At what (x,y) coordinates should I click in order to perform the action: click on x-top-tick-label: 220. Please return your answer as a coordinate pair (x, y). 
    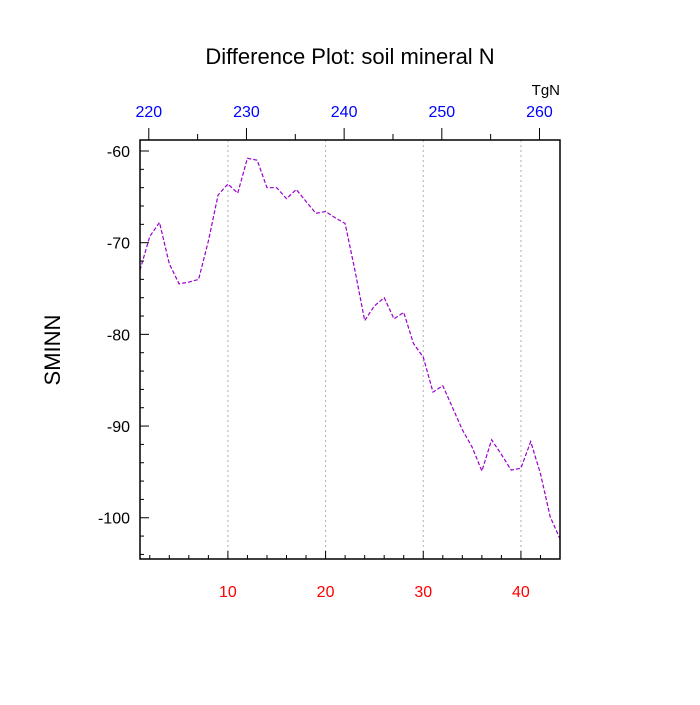
    Looking at the image, I should click on (148, 112).